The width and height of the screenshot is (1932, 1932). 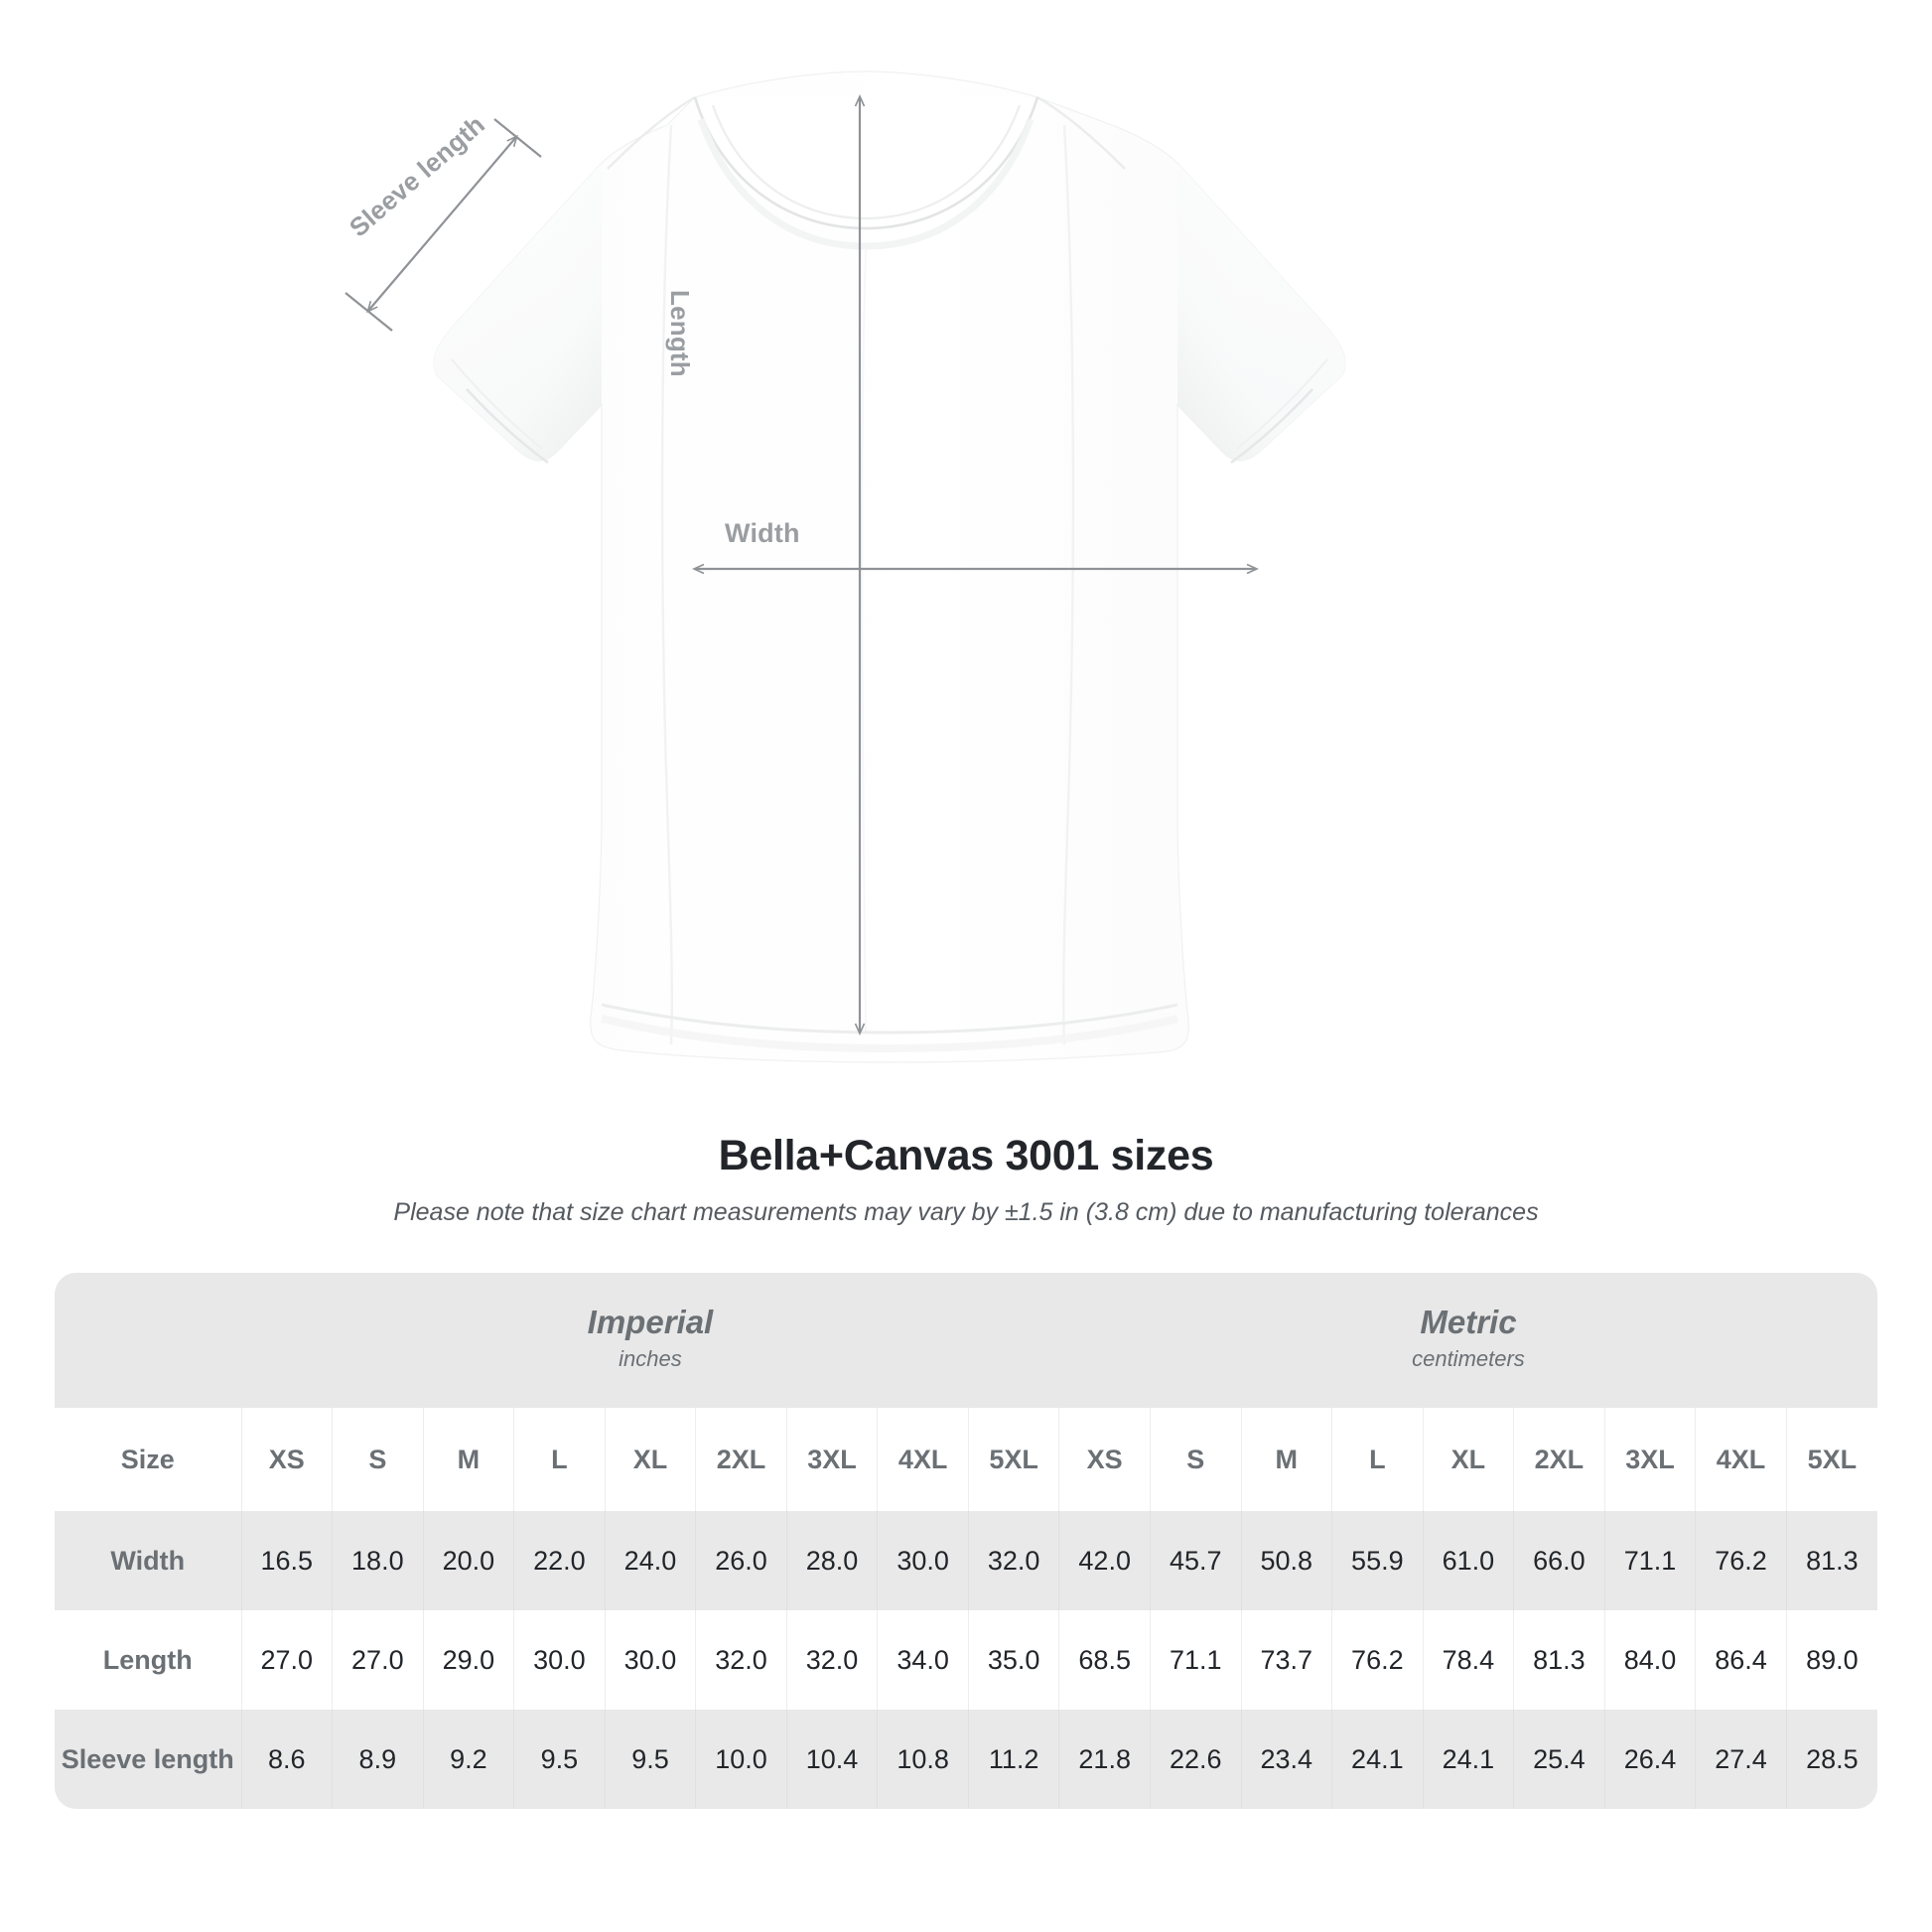 What do you see at coordinates (378, 1759) in the screenshot?
I see `measurement-value-cell: 8.9` at bounding box center [378, 1759].